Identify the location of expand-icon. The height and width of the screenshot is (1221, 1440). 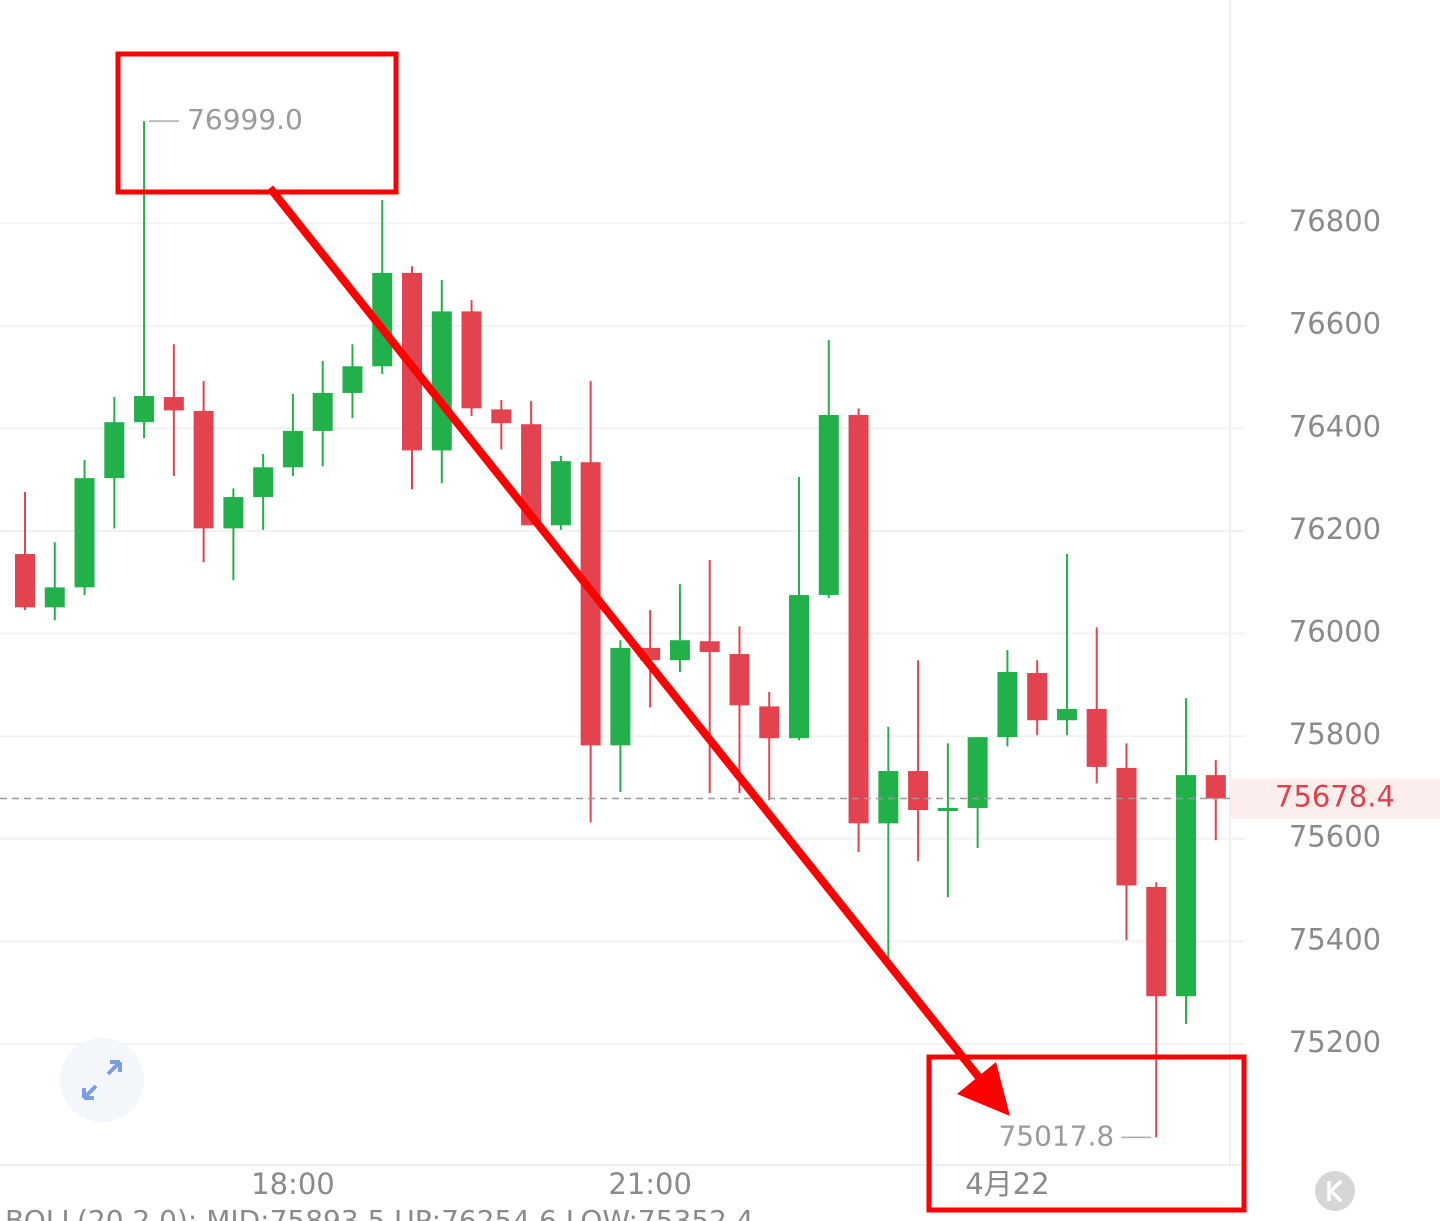
(102, 1080).